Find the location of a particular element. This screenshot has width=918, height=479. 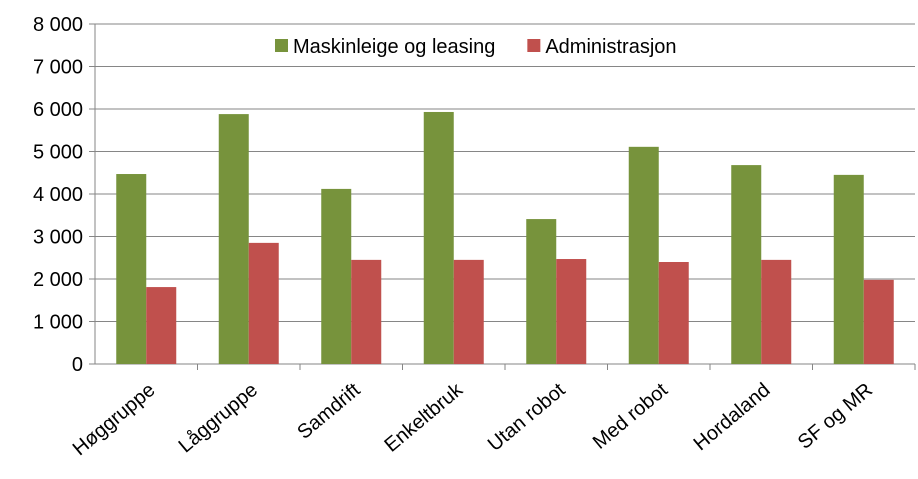

y-tick-label: 1 000 is located at coordinates (58, 323).